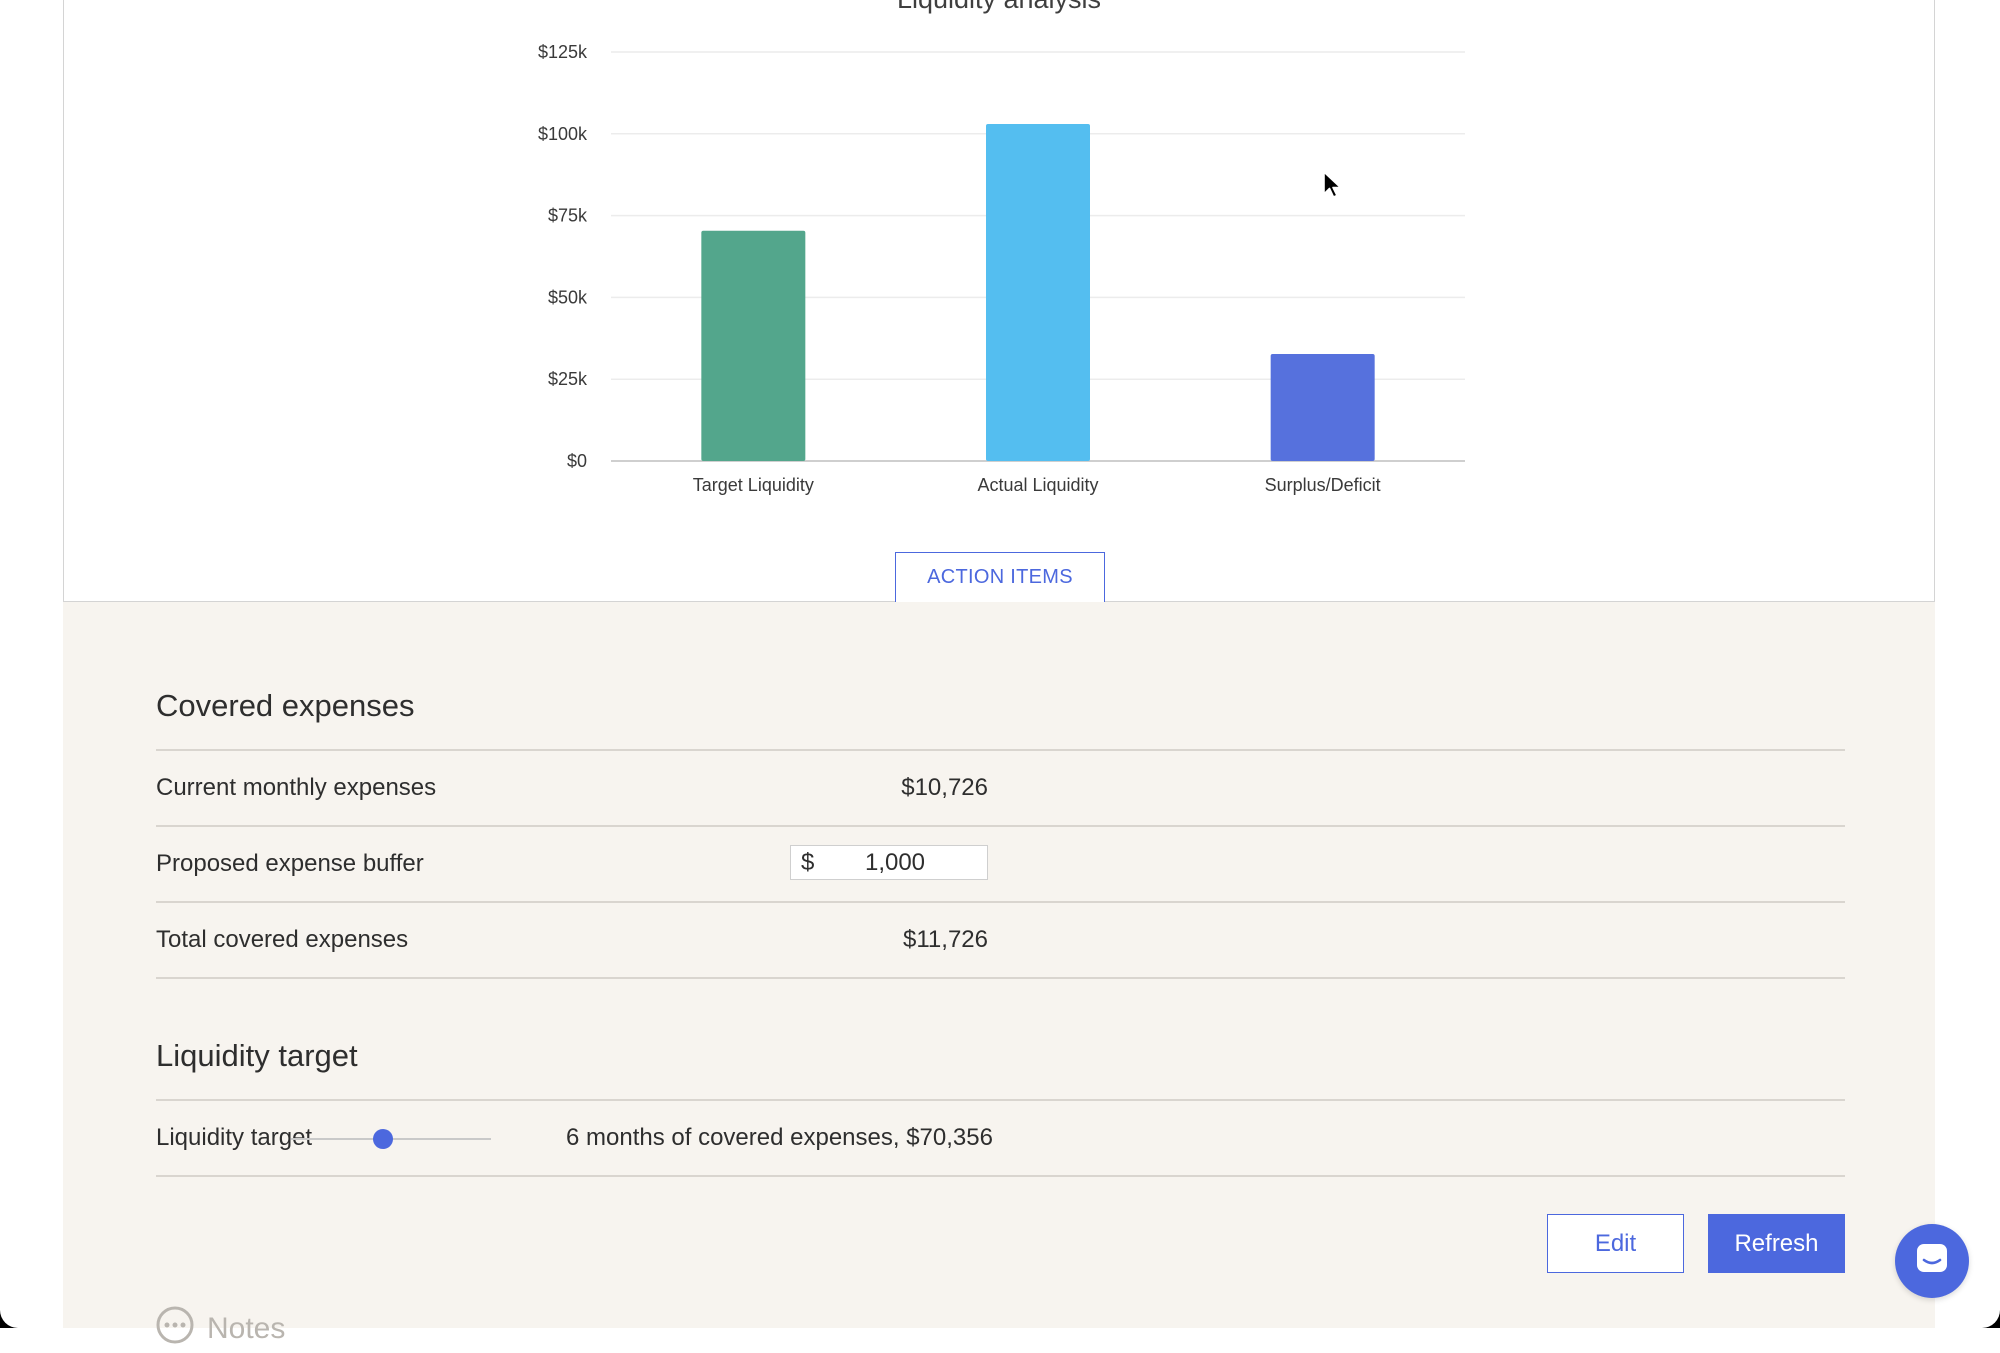  What do you see at coordinates (234, 1137) in the screenshot?
I see `liquidity-target-label: Liquidity target` at bounding box center [234, 1137].